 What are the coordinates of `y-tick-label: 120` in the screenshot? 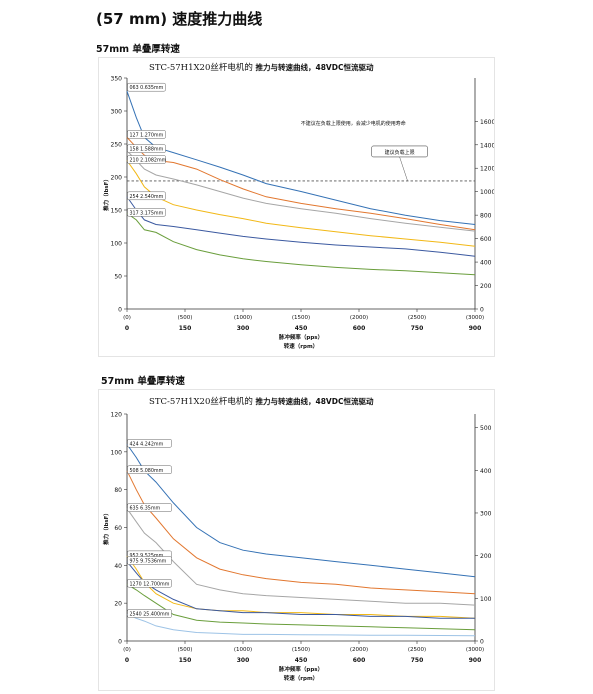 It's located at (117, 415).